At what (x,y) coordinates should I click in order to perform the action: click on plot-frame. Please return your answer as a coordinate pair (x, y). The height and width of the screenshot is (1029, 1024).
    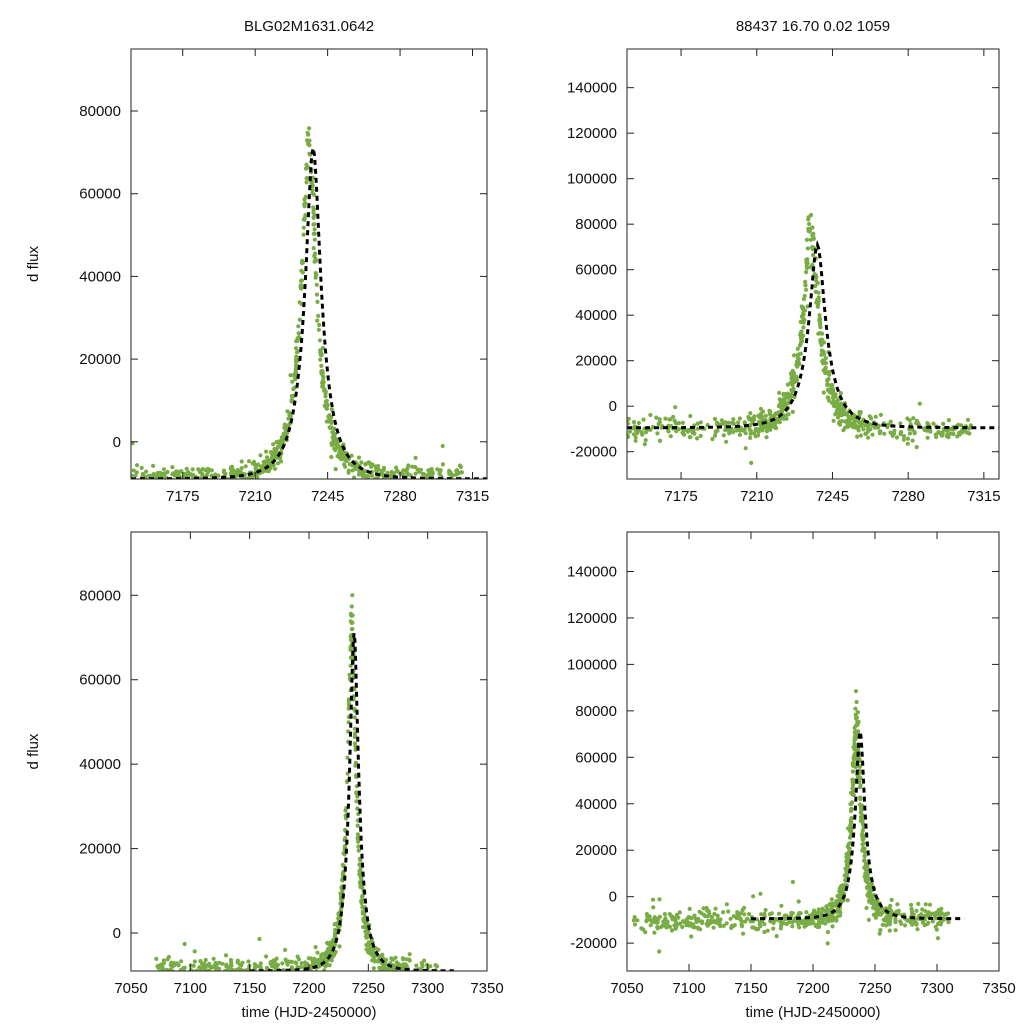
    Looking at the image, I should click on (309, 751).